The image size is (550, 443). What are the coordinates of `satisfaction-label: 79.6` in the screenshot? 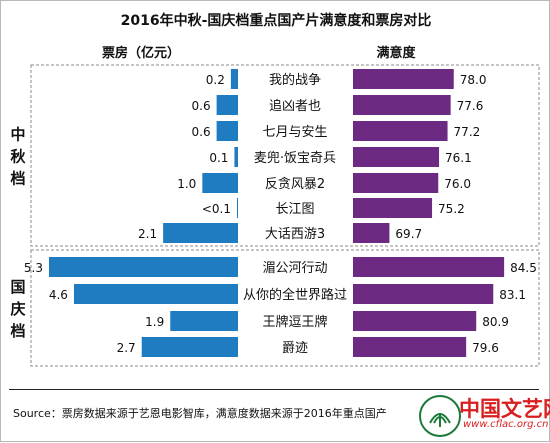 It's located at (485, 348).